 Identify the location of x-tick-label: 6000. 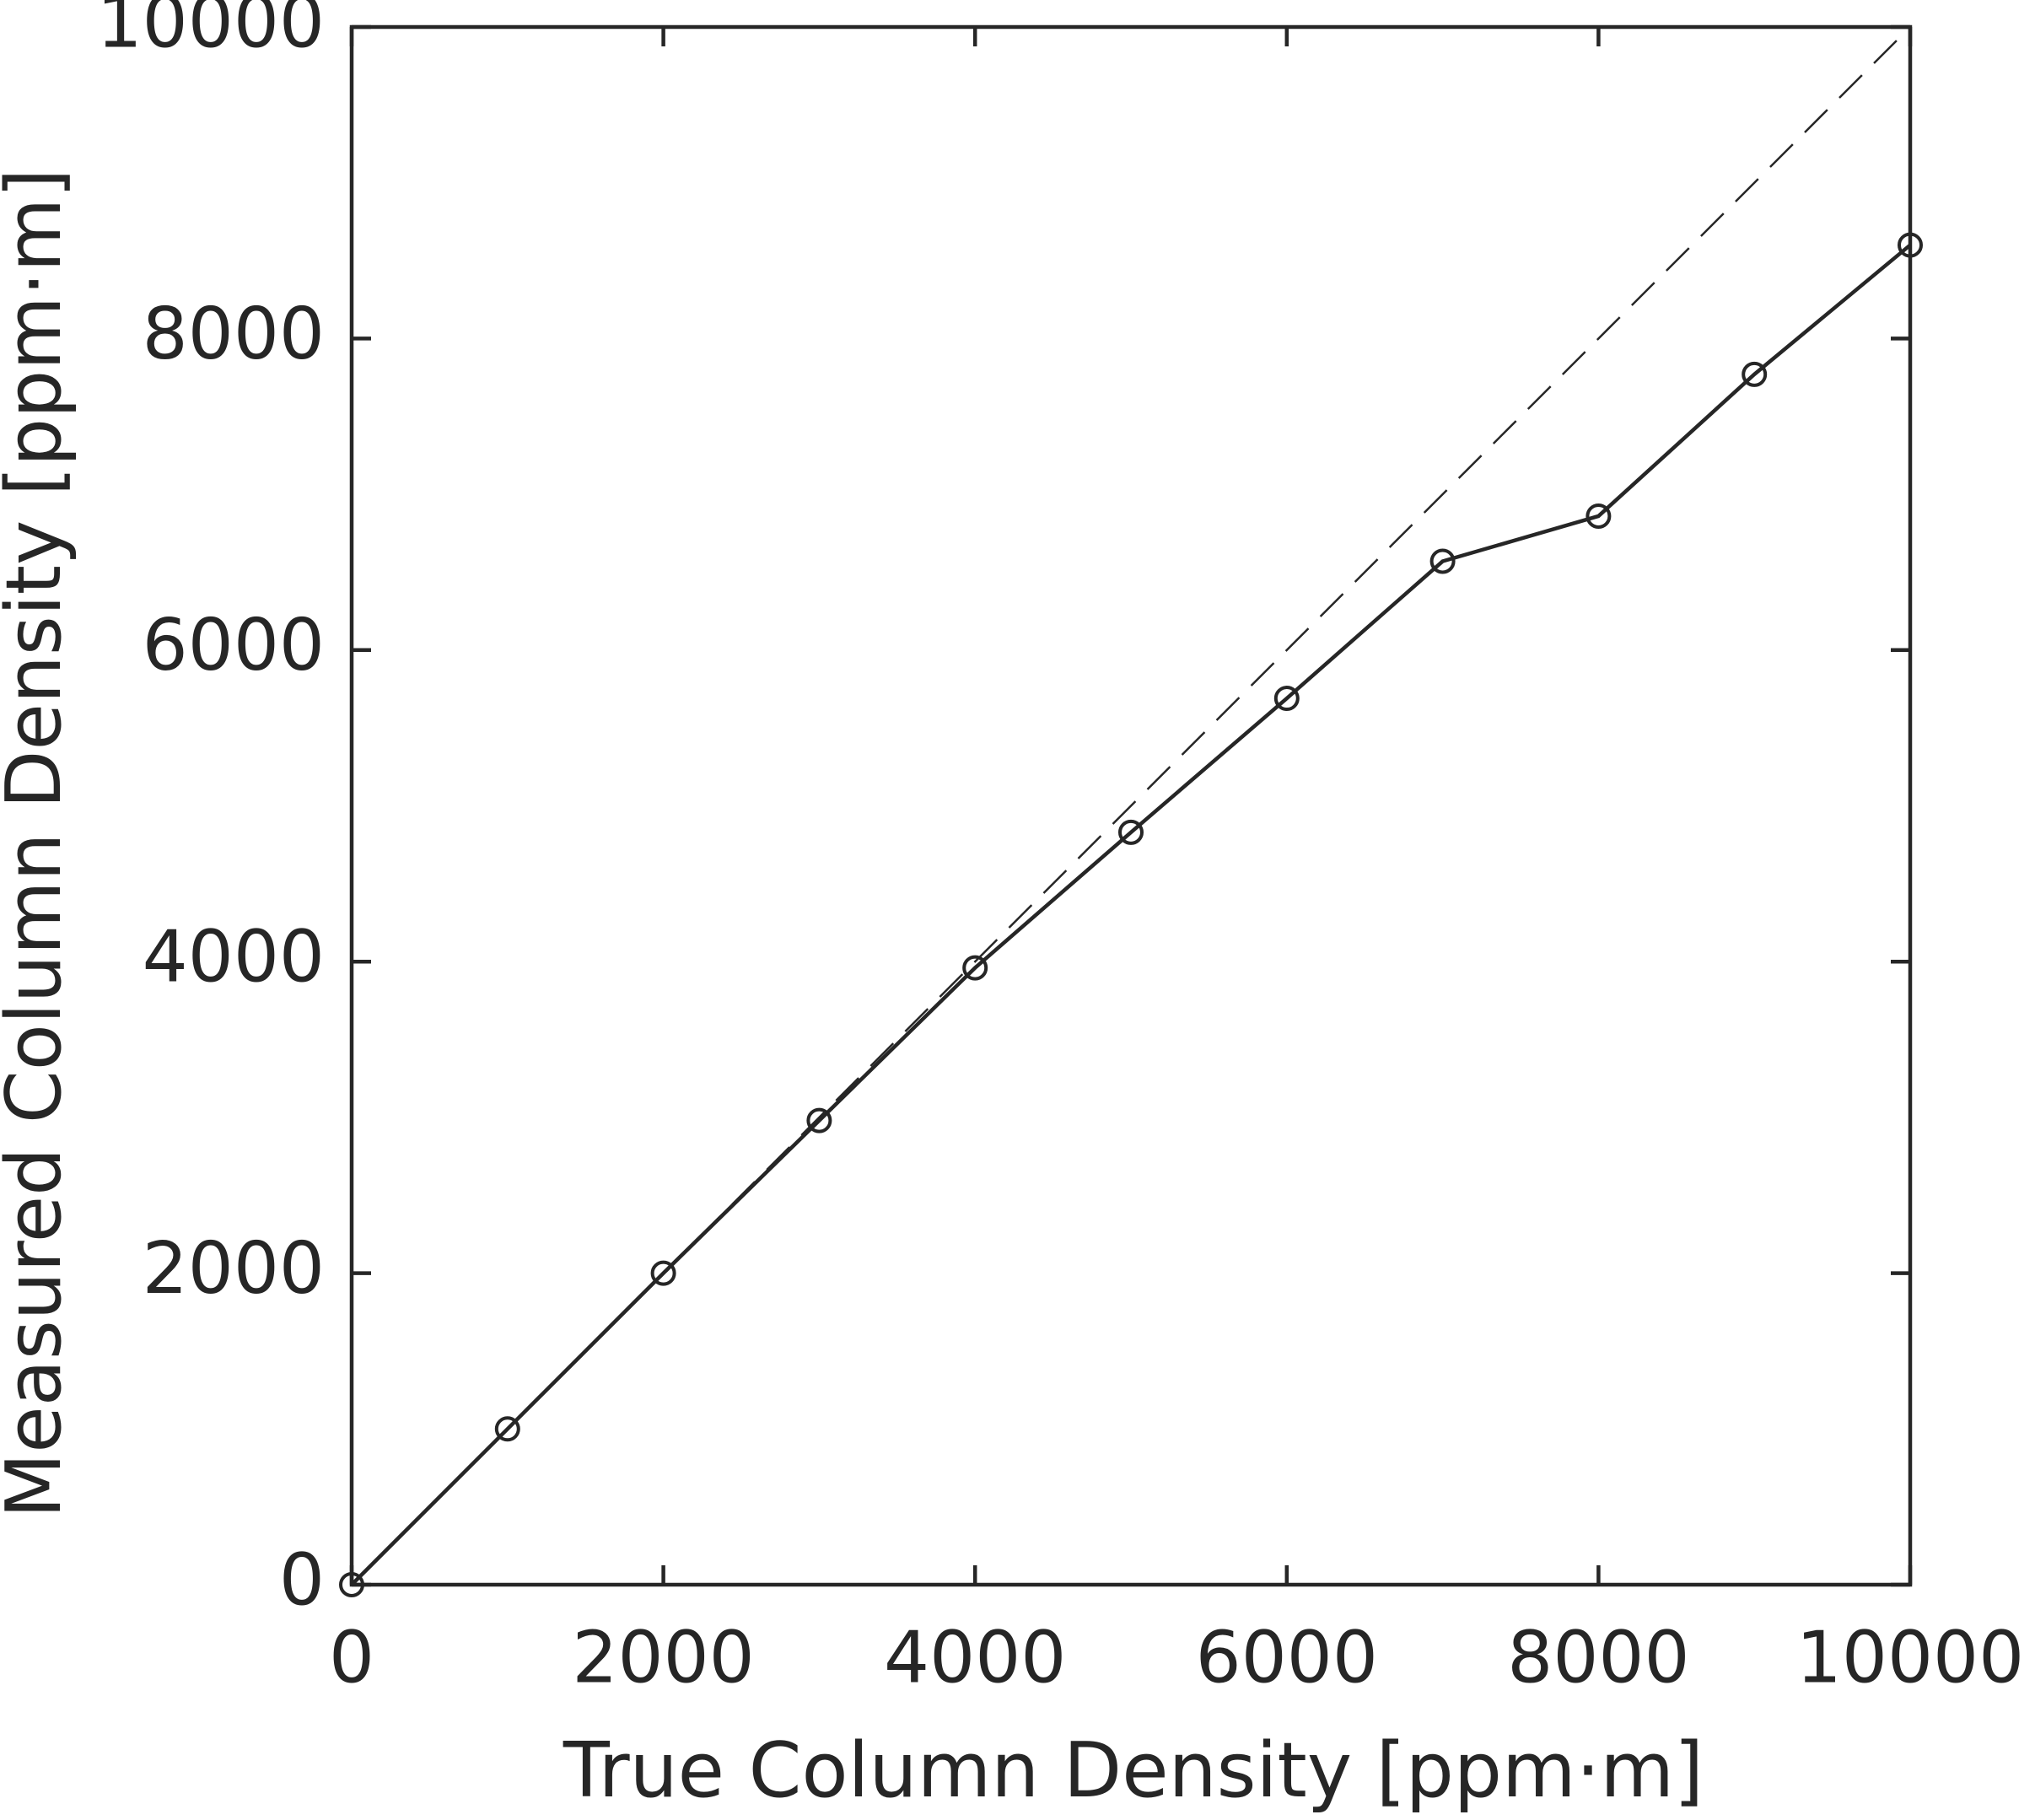
(1287, 1658).